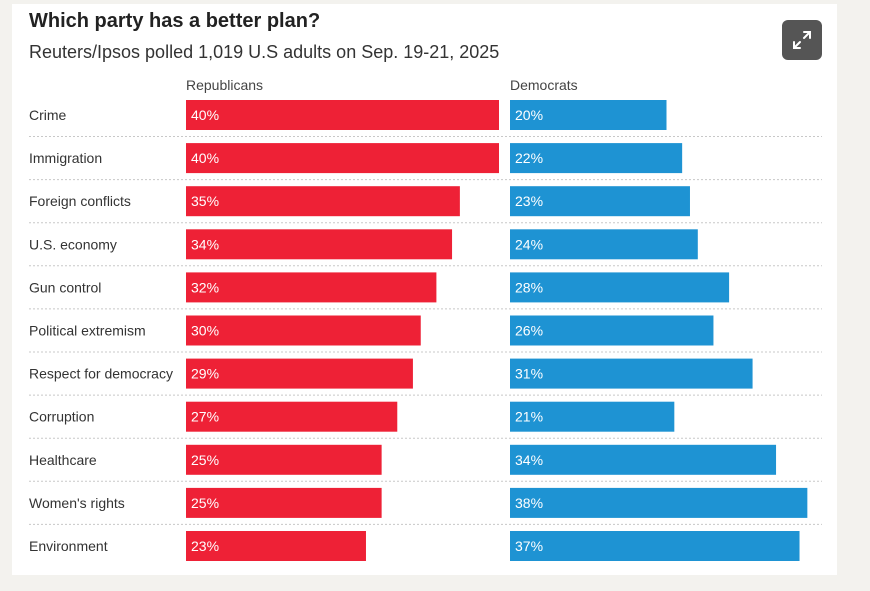  I want to click on republicans-bar-corruption, so click(292, 416).